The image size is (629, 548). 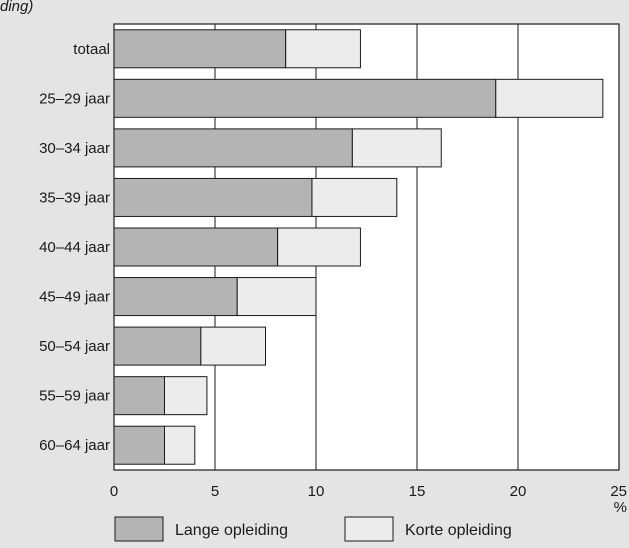 What do you see at coordinates (417, 491) in the screenshot?
I see `x-tick-label: 15` at bounding box center [417, 491].